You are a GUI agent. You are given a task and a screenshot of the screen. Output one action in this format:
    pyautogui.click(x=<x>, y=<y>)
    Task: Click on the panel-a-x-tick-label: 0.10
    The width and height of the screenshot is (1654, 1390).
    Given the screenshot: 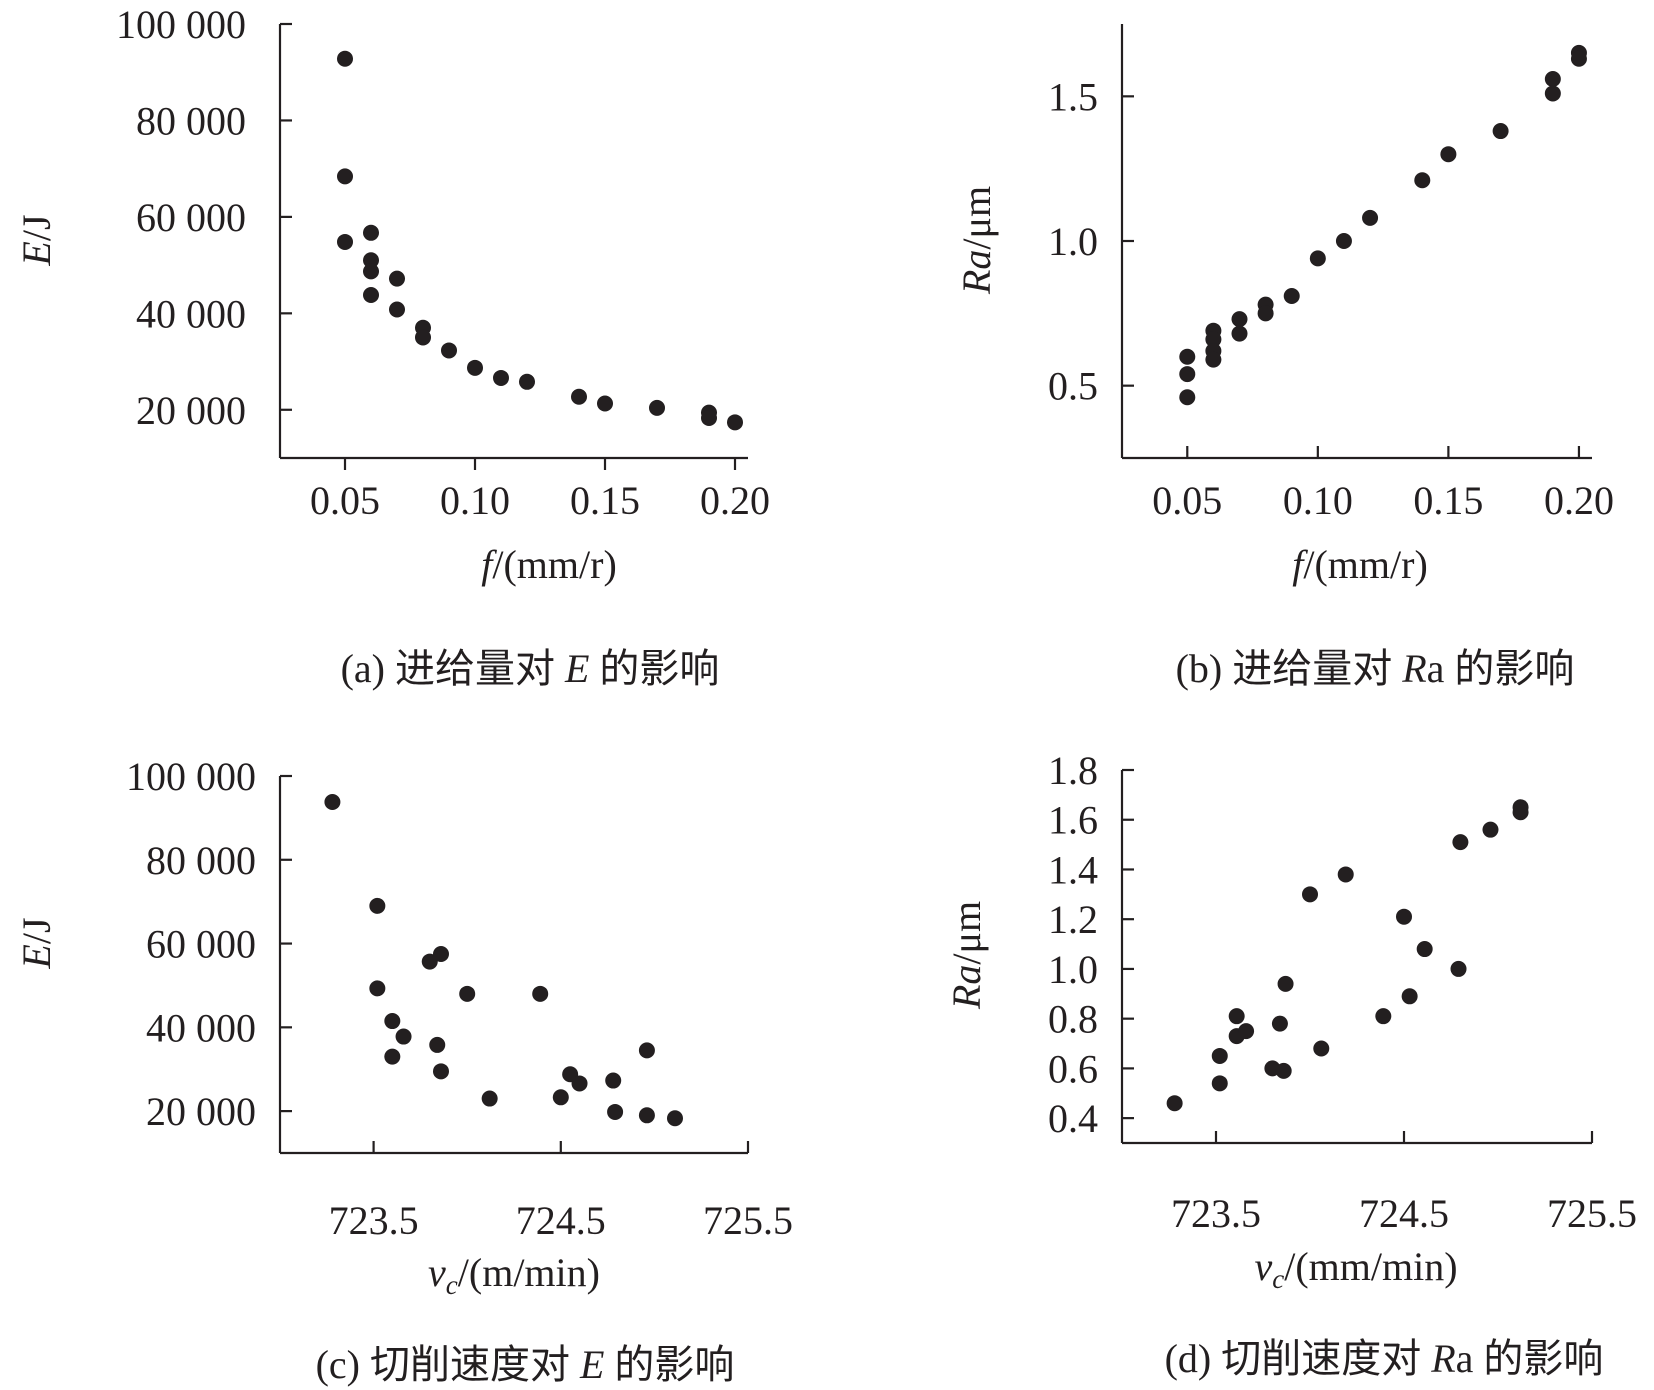 What is the action you would take?
    pyautogui.click(x=475, y=500)
    